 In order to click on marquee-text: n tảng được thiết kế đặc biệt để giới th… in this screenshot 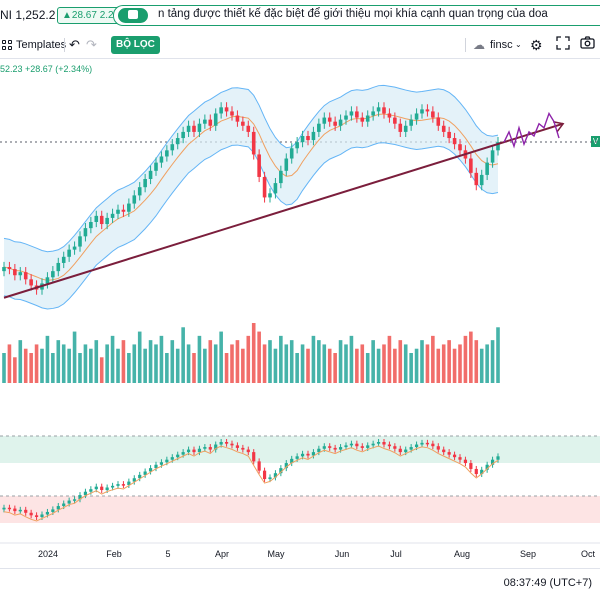, I will do `click(353, 14)`.